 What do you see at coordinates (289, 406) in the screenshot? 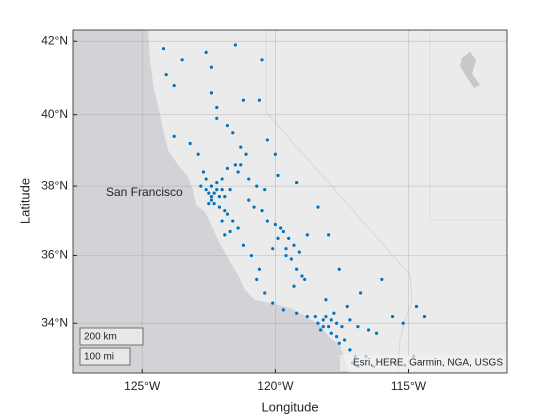
I see `x-axis-label: Longitude` at bounding box center [289, 406].